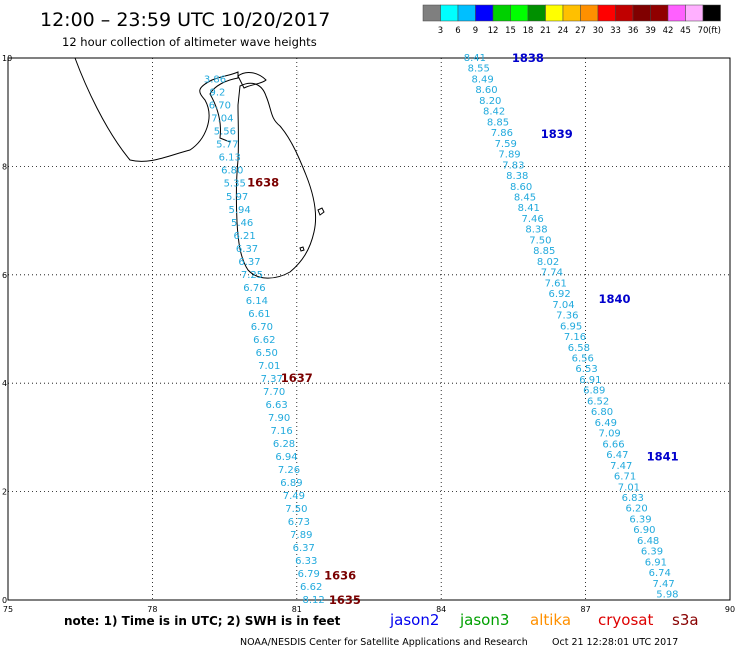  What do you see at coordinates (156, 109) in the screenshot?
I see `india-coastline` at bounding box center [156, 109].